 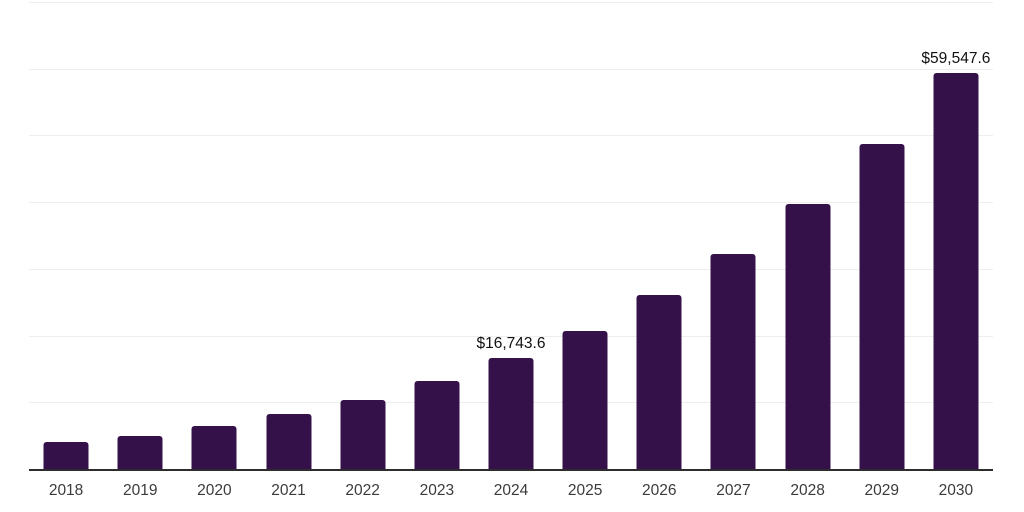 I want to click on x-tick-label-2029: 2029, so click(x=881, y=490).